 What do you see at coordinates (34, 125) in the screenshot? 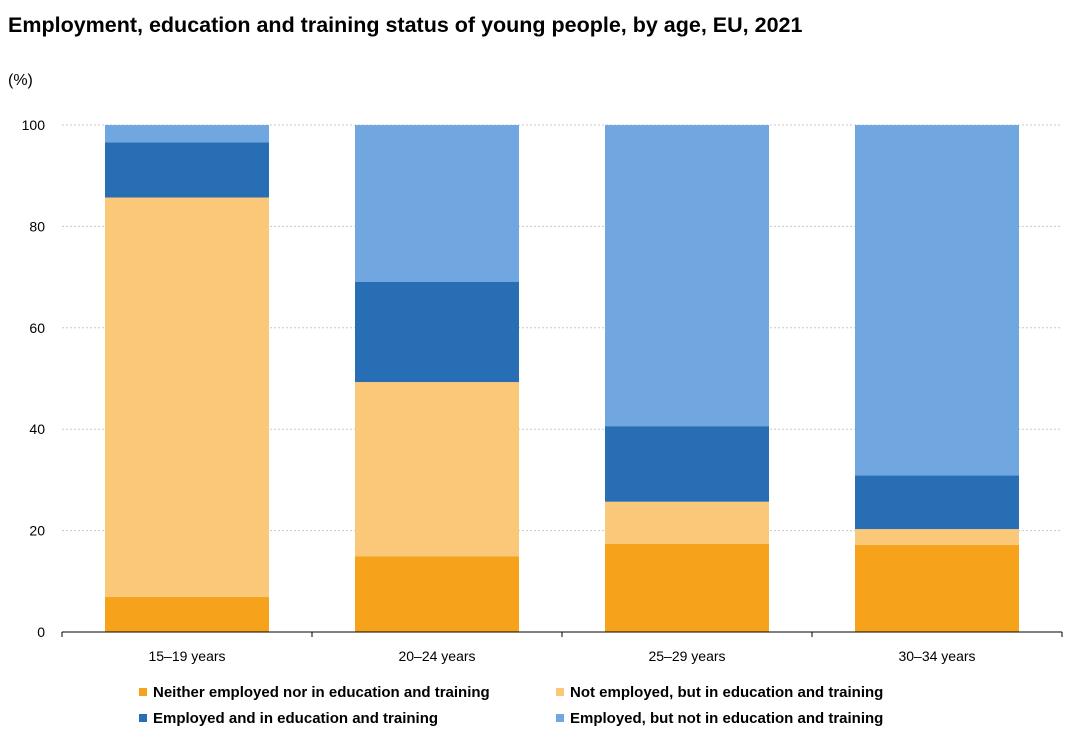
I see `y-tick-label: 100` at bounding box center [34, 125].